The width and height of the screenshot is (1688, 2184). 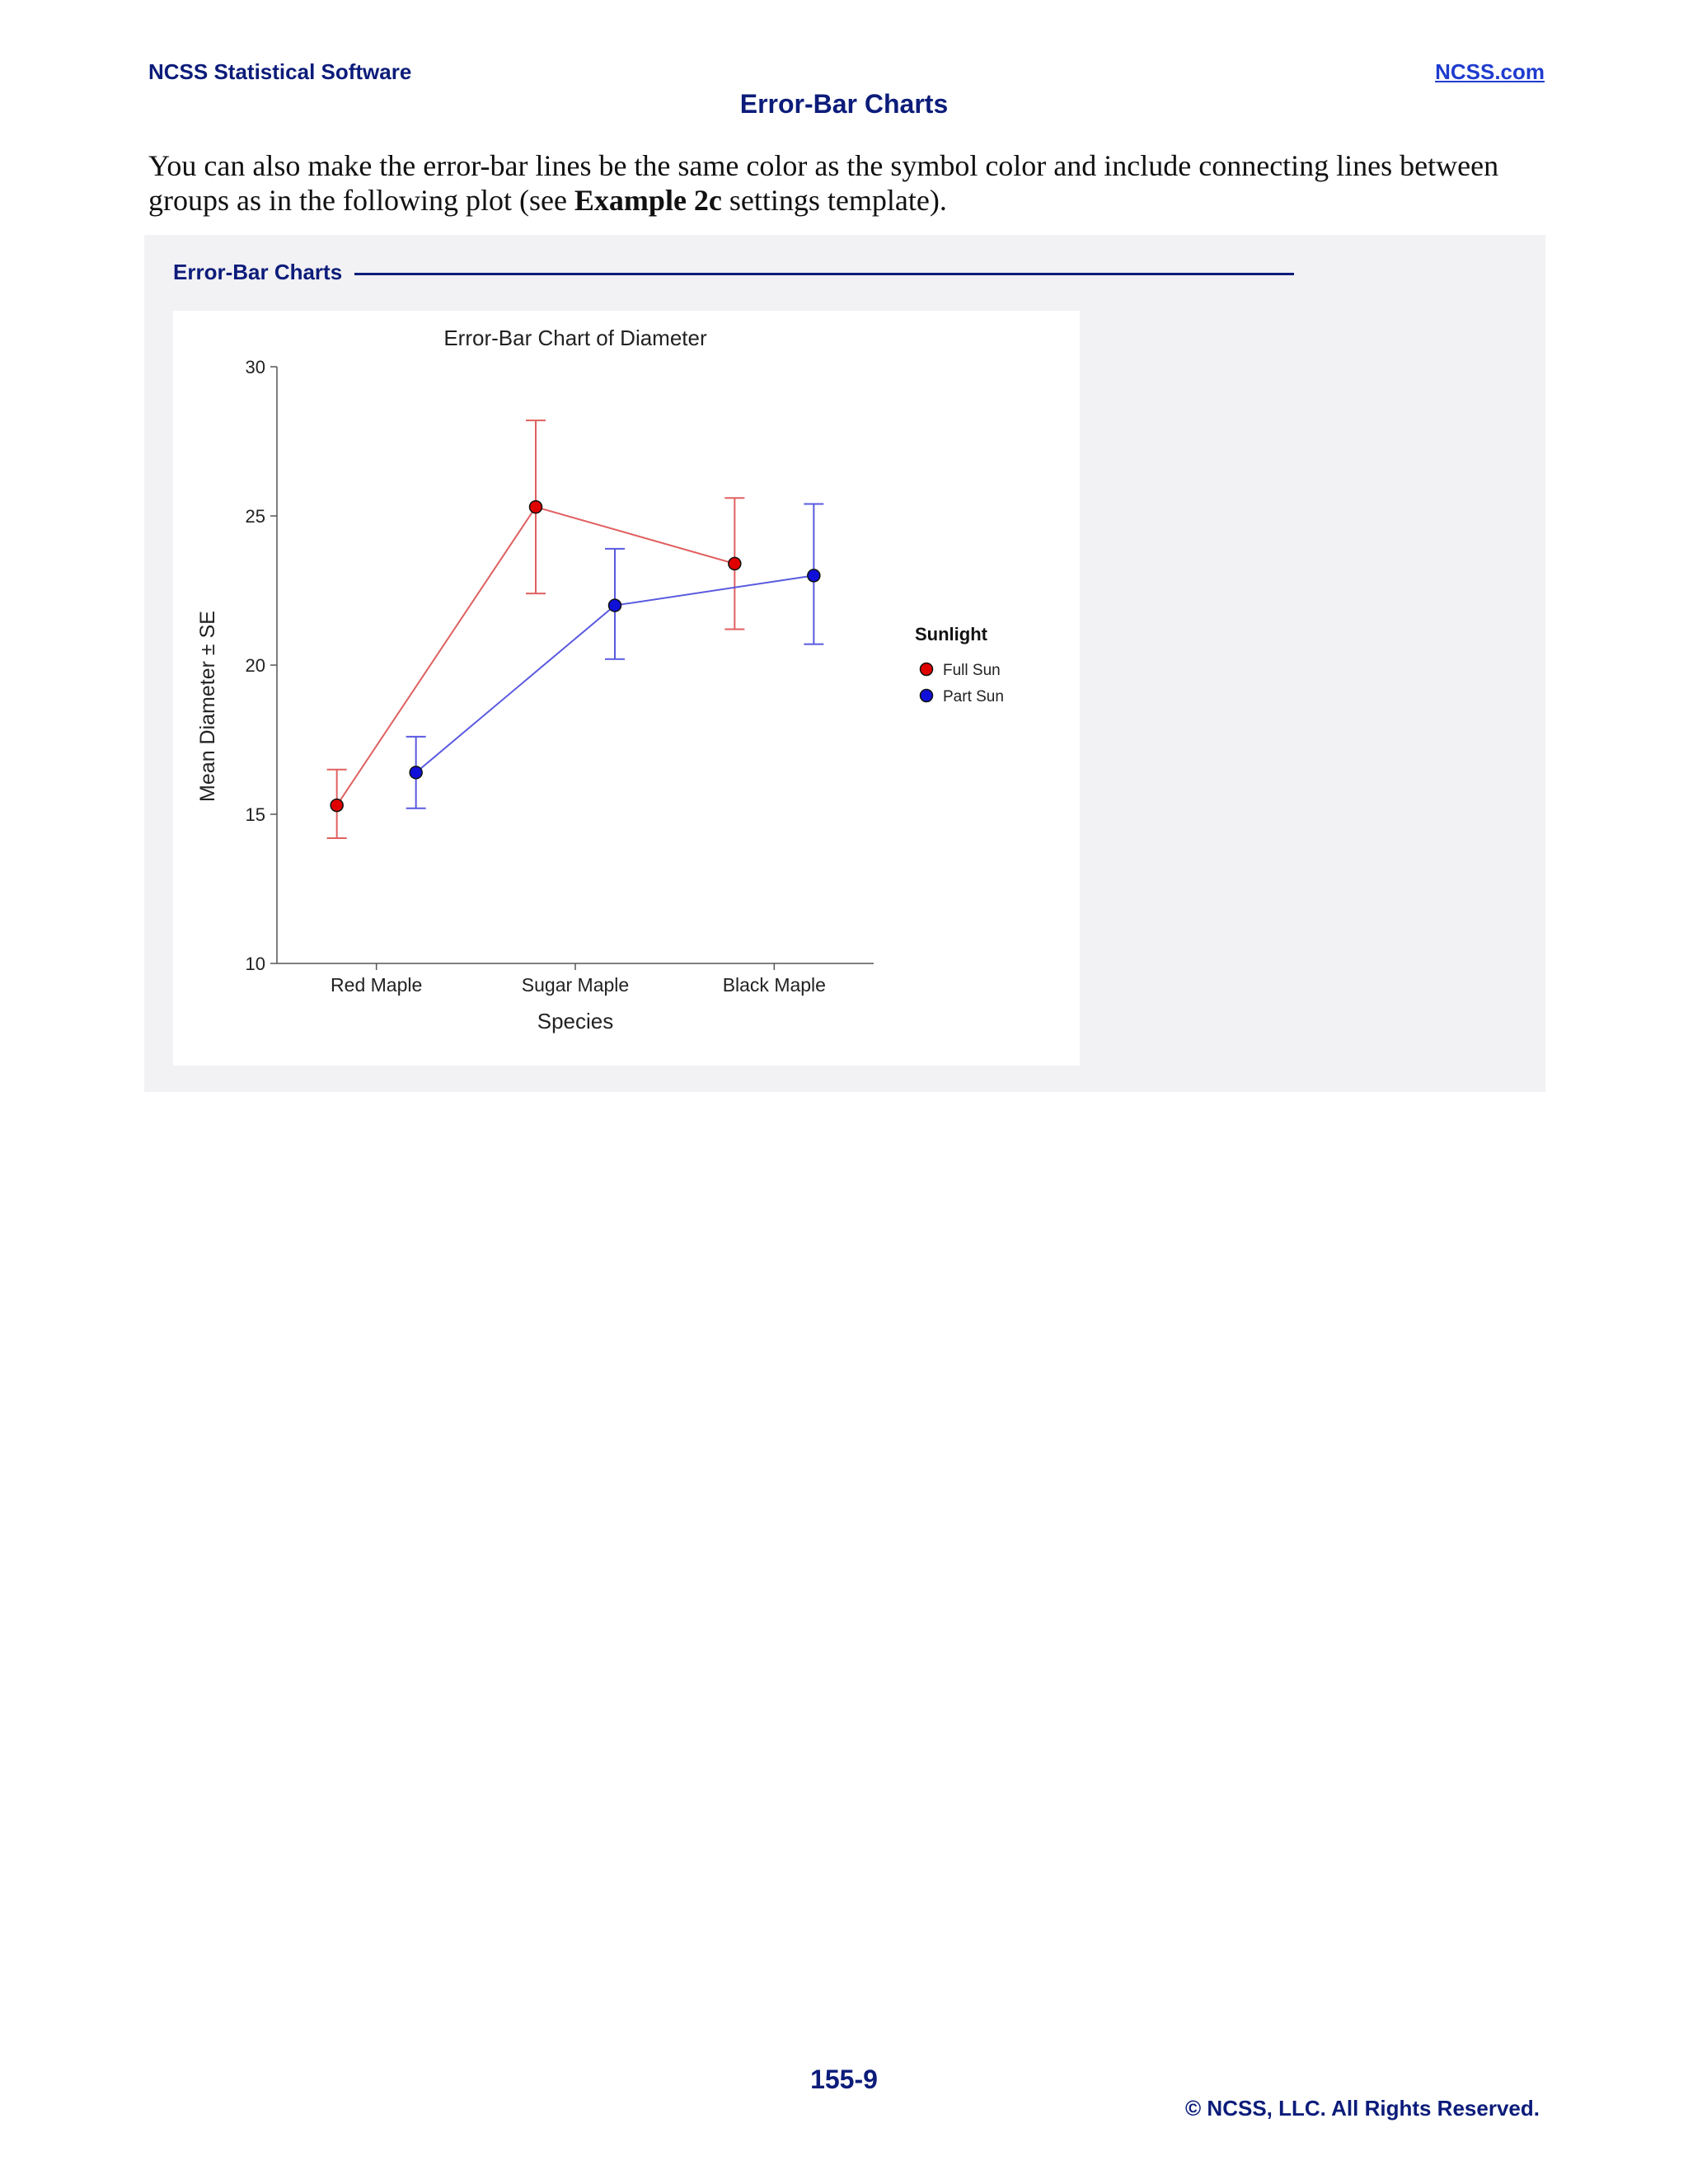 What do you see at coordinates (255, 665) in the screenshot?
I see `y-tick-label: 20` at bounding box center [255, 665].